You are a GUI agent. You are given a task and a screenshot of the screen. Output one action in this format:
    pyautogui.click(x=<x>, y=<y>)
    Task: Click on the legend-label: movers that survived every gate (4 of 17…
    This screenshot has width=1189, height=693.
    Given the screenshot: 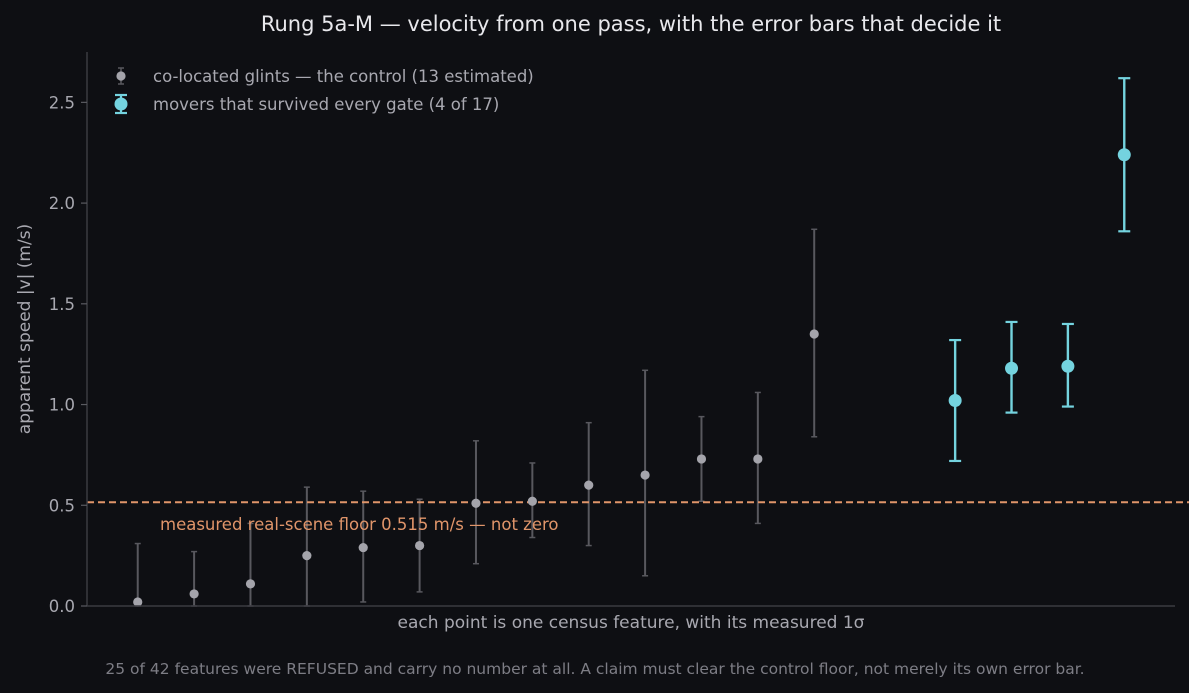 What is the action you would take?
    pyautogui.click(x=326, y=104)
    